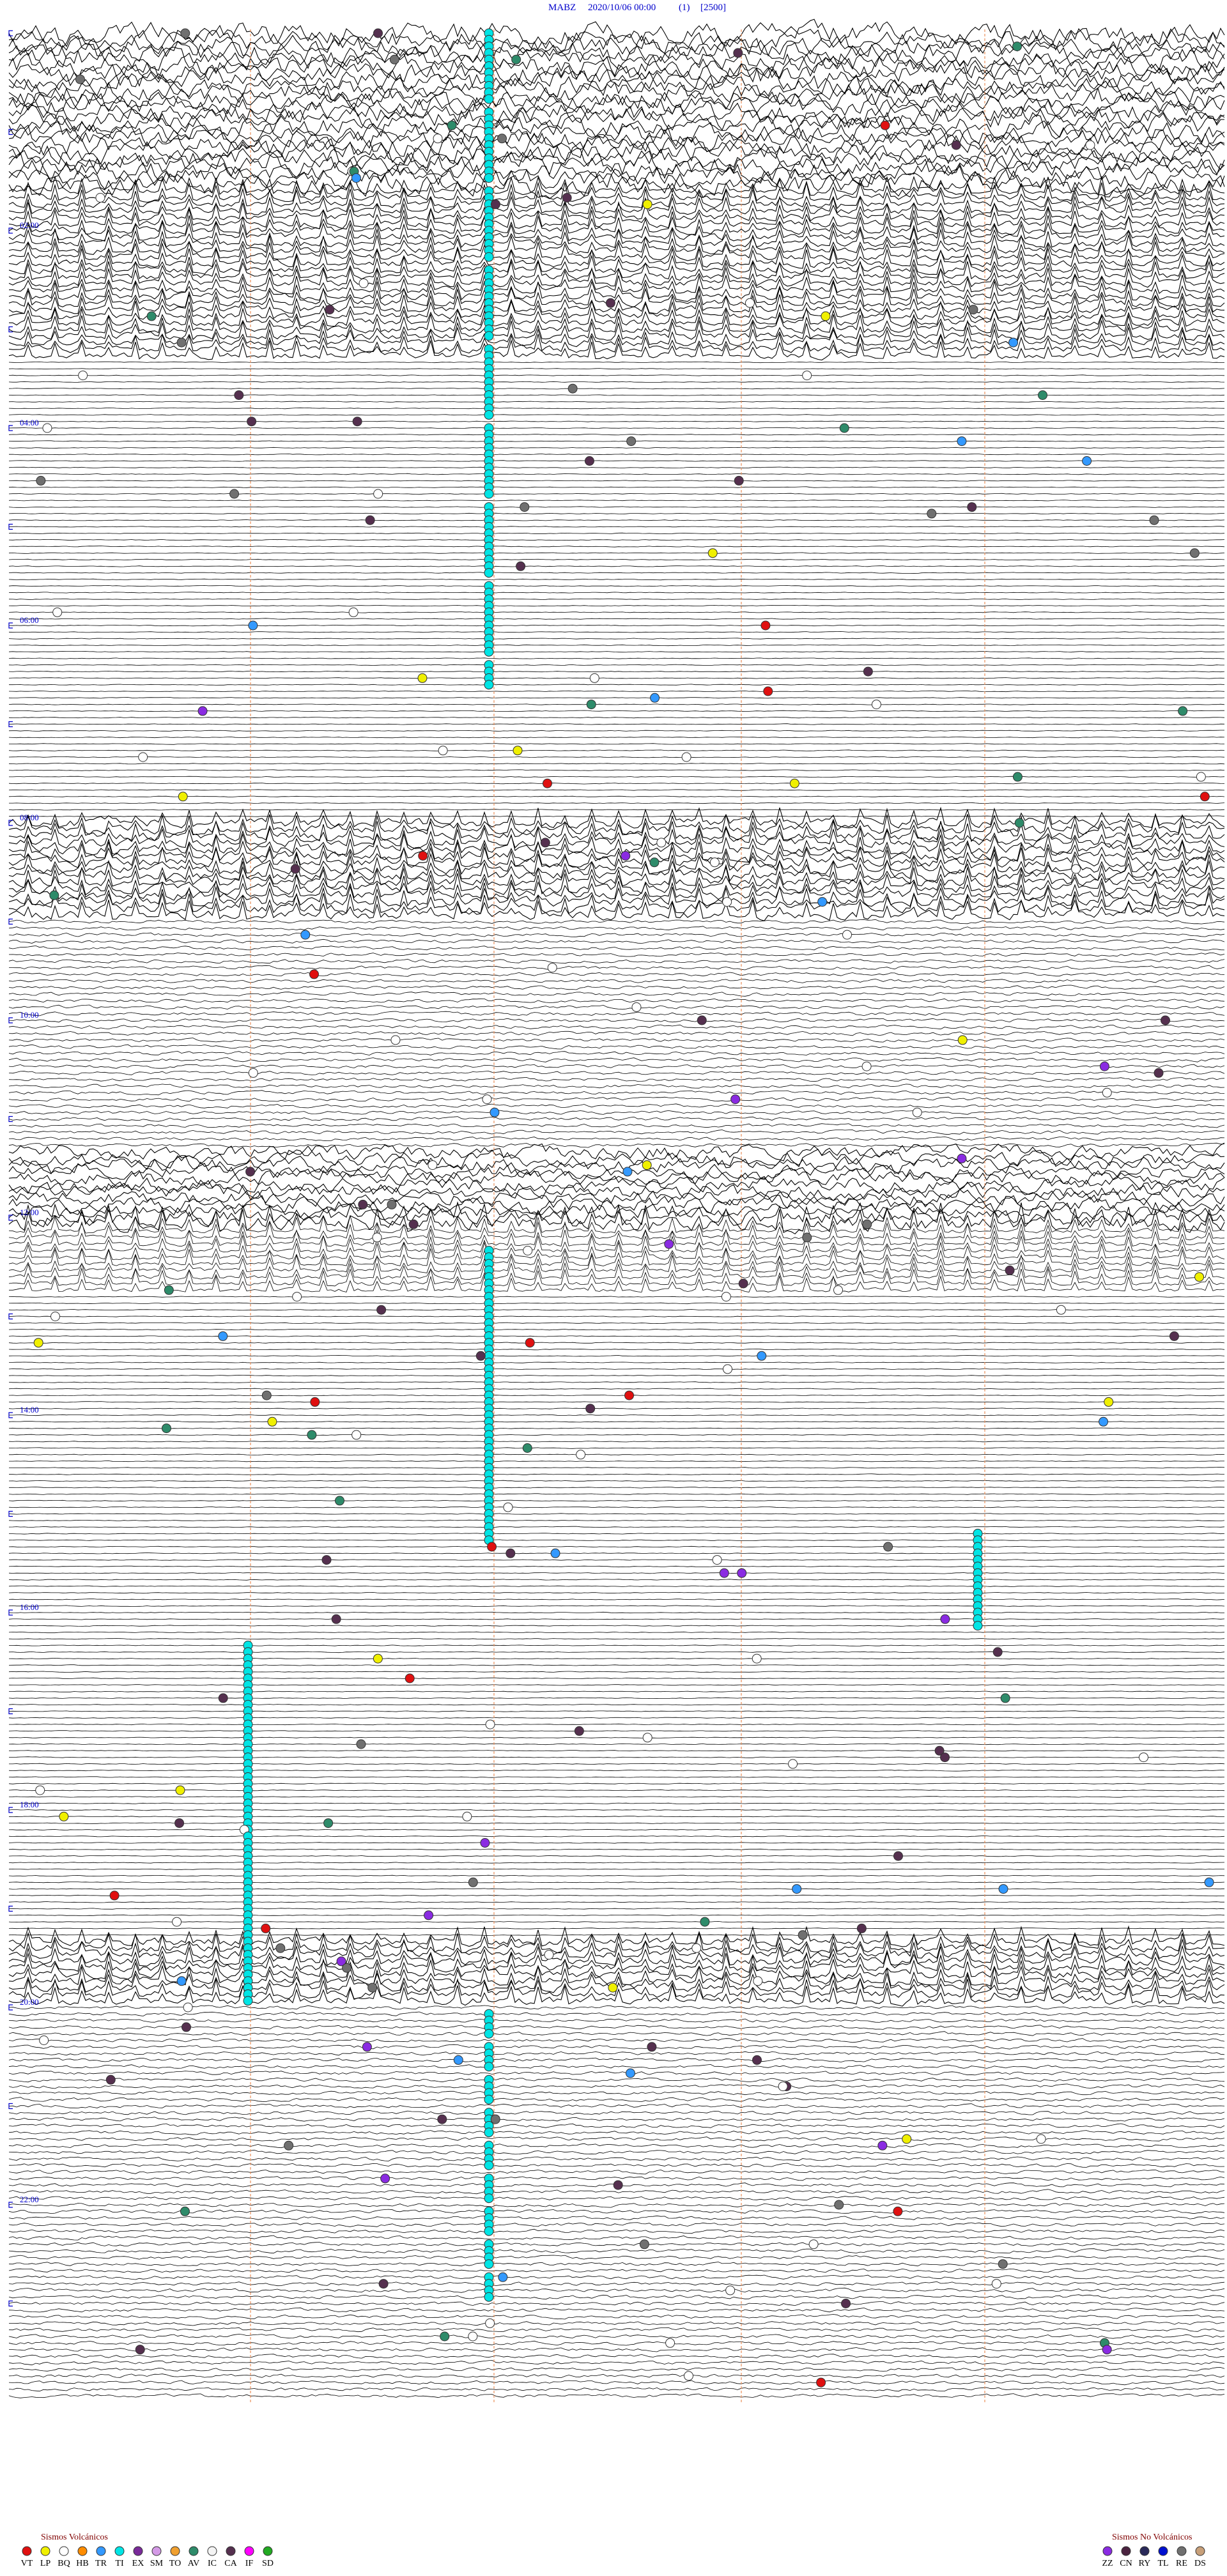 The height and width of the screenshot is (2576, 1227). I want to click on legend-code: AV, so click(193, 2563).